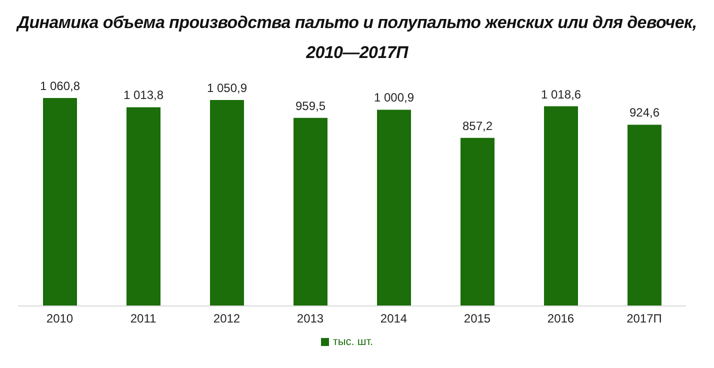 This screenshot has width=714, height=368. Describe the element at coordinates (644, 319) in the screenshot. I see `x-tick-label: 2017П` at that location.